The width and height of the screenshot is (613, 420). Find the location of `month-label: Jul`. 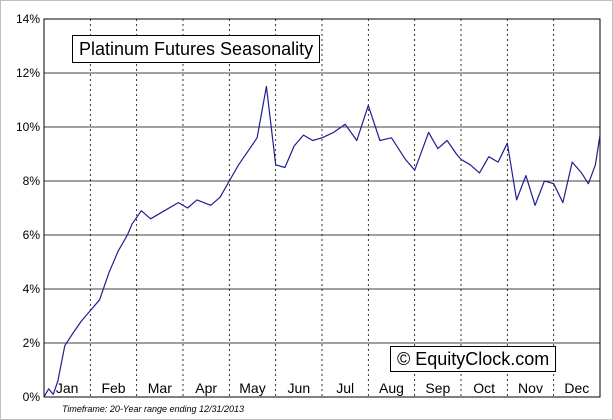

month-label: Jul is located at coordinates (345, 388).